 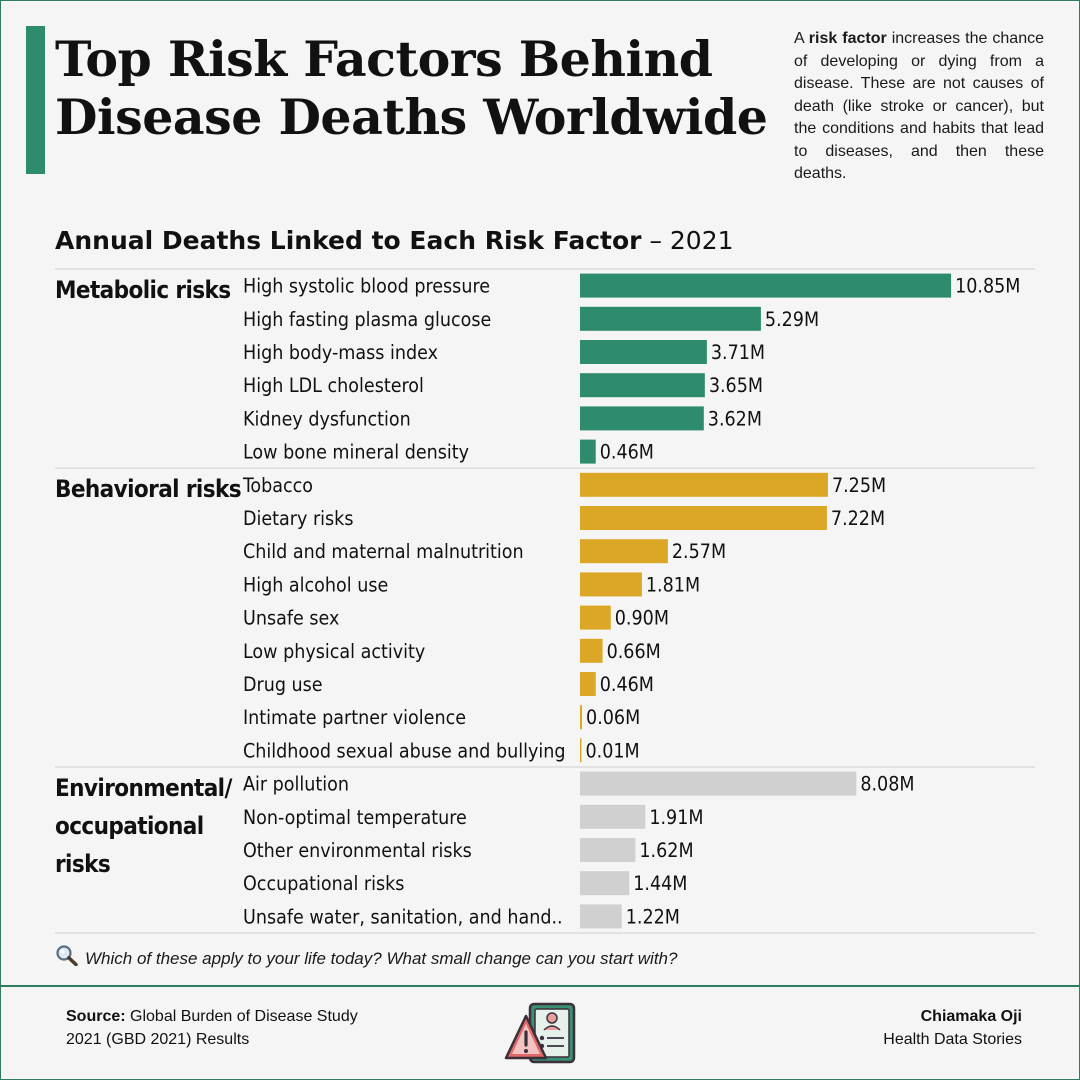 I want to click on magnifying-glass-icon, so click(x=67, y=959).